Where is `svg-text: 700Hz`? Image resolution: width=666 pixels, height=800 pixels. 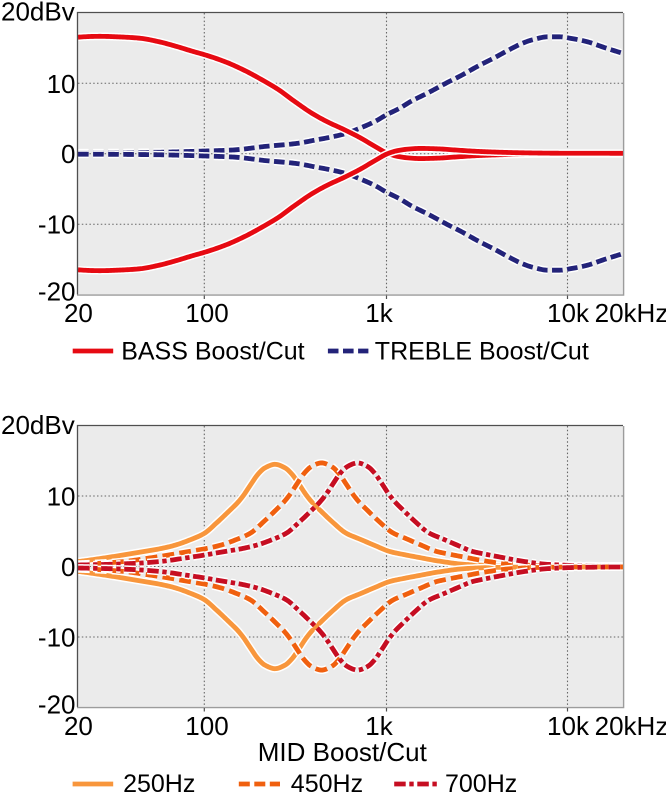 svg-text: 700Hz is located at coordinates (481, 784).